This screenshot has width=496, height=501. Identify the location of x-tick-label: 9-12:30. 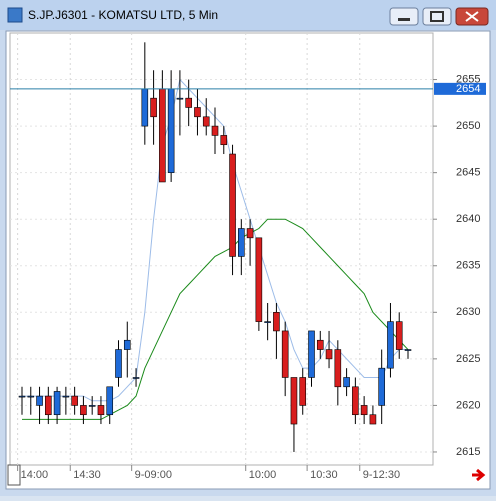
(381, 475).